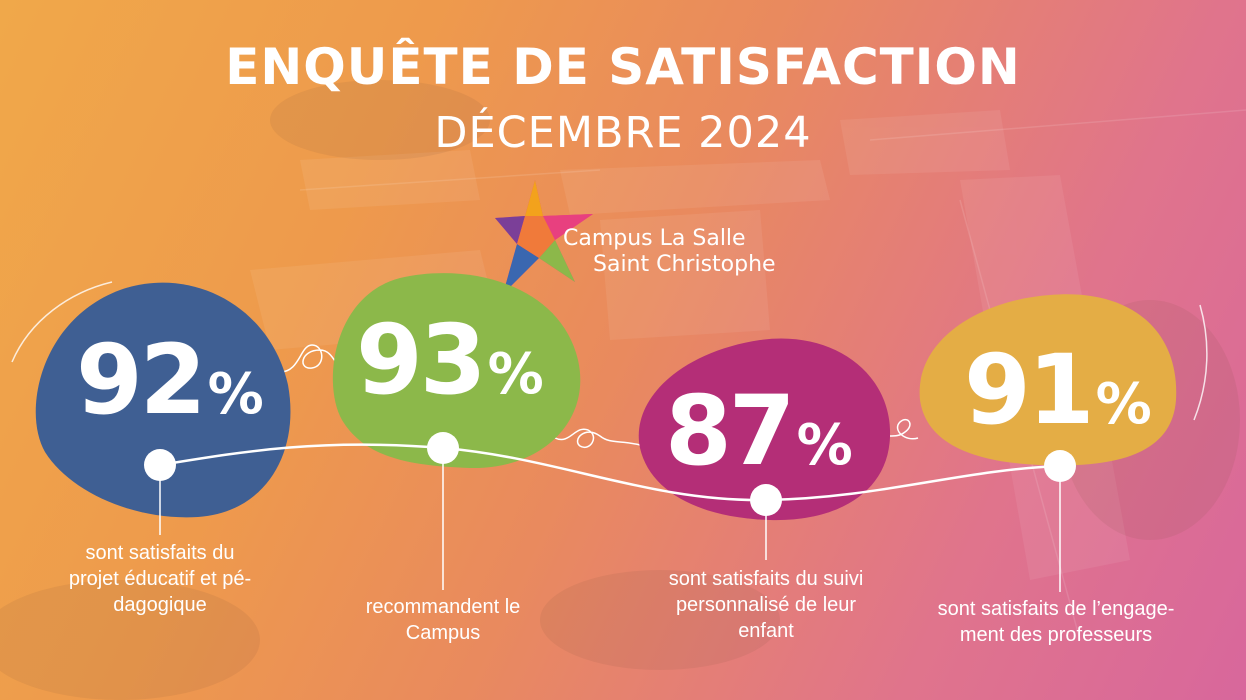 This screenshot has width=1246, height=700. What do you see at coordinates (1056, 635) in the screenshot?
I see `caption-line: ment des professeurs` at bounding box center [1056, 635].